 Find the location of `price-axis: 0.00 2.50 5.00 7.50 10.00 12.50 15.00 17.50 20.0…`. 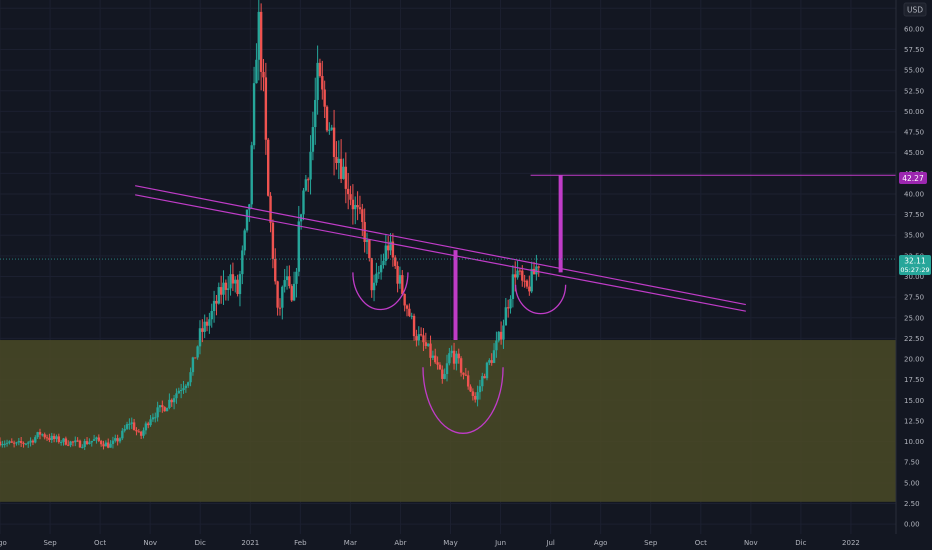

price-axis: 0.00 2.50 5.00 7.50 10.00 12.50 15.00 17.50 20.0… is located at coordinates (914, 267).